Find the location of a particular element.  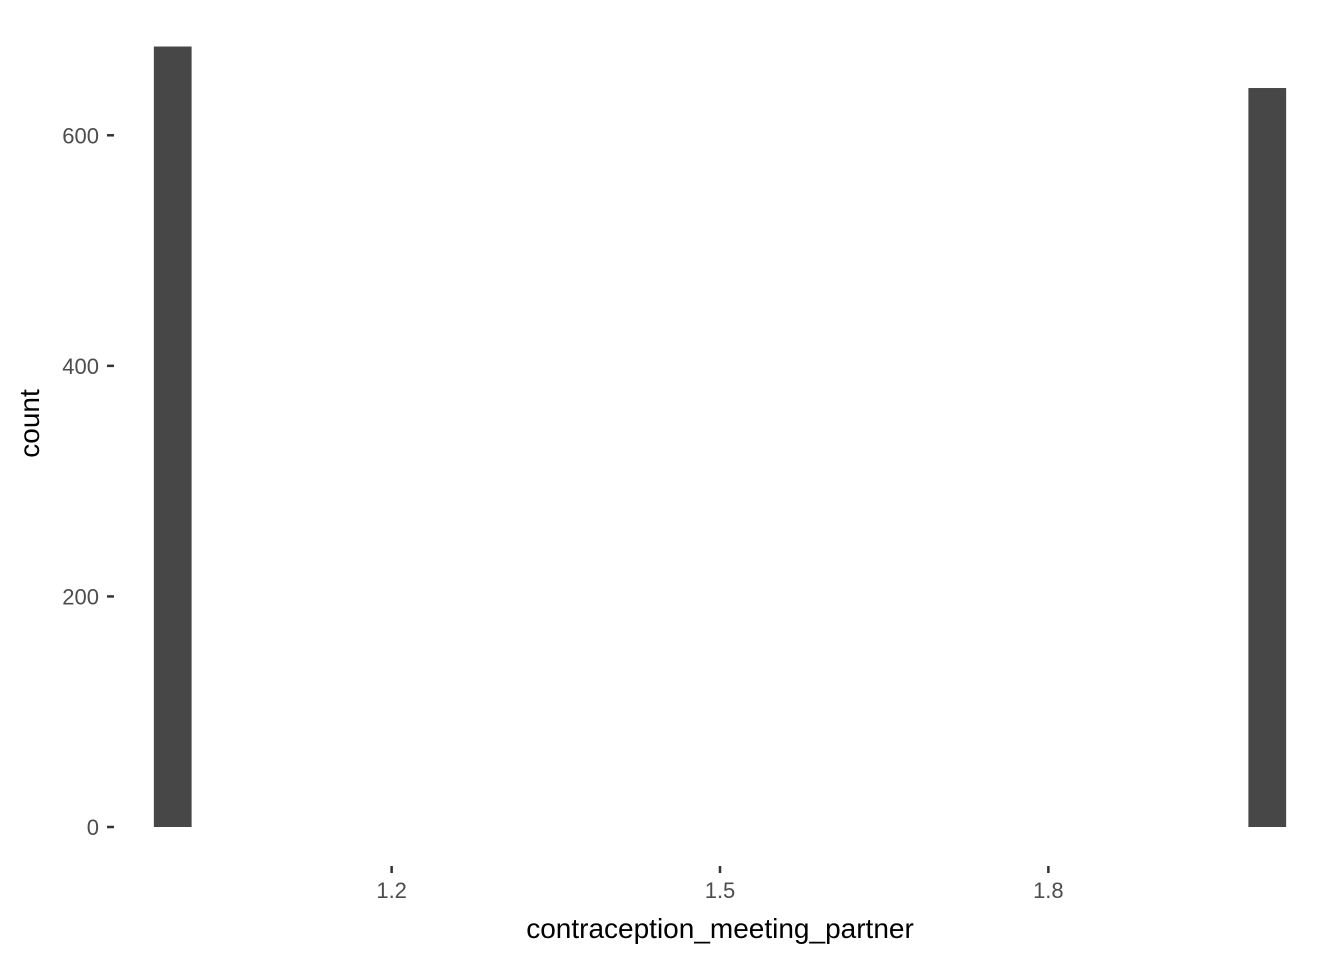

x-tick-label: 1.2 is located at coordinates (391, 890).